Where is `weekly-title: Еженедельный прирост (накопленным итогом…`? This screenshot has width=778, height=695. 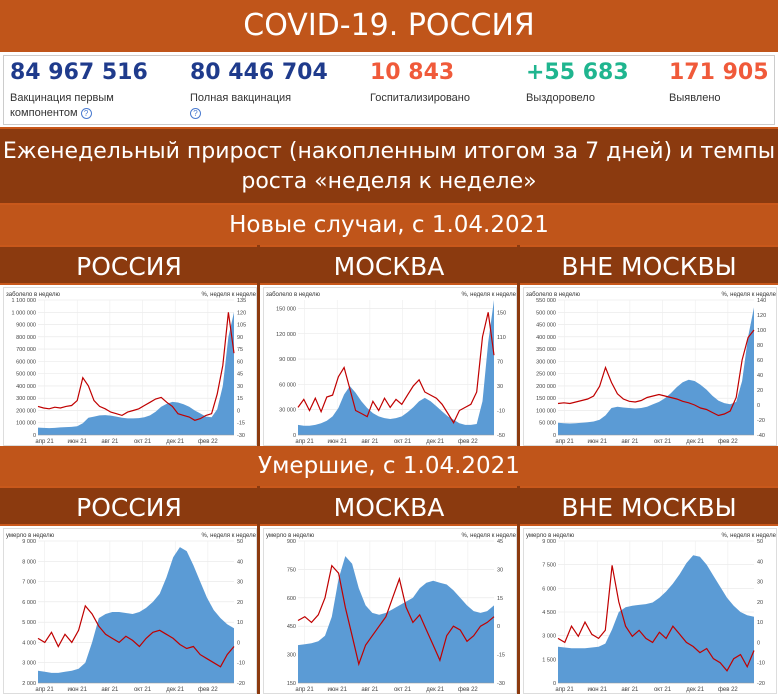 weekly-title: Еженедельный прирост (накопленным итогом… is located at coordinates (389, 166).